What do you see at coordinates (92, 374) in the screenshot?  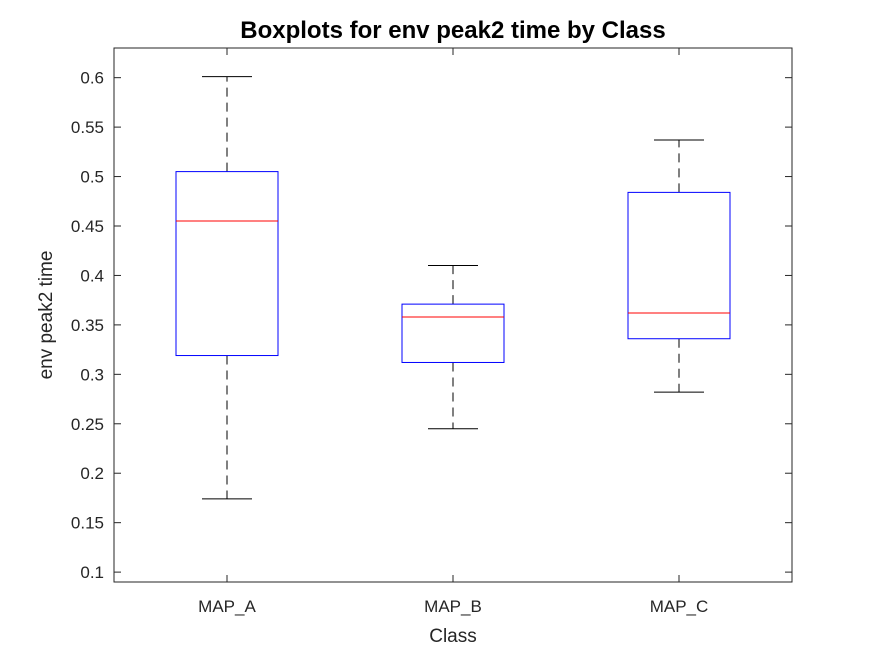 I see `y-tick-label: 0.3` at bounding box center [92, 374].